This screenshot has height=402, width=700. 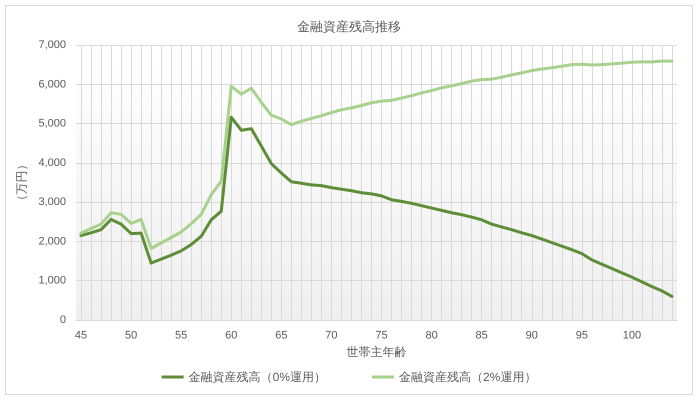 What do you see at coordinates (231, 336) in the screenshot?
I see `x-tick-label: 60` at bounding box center [231, 336].